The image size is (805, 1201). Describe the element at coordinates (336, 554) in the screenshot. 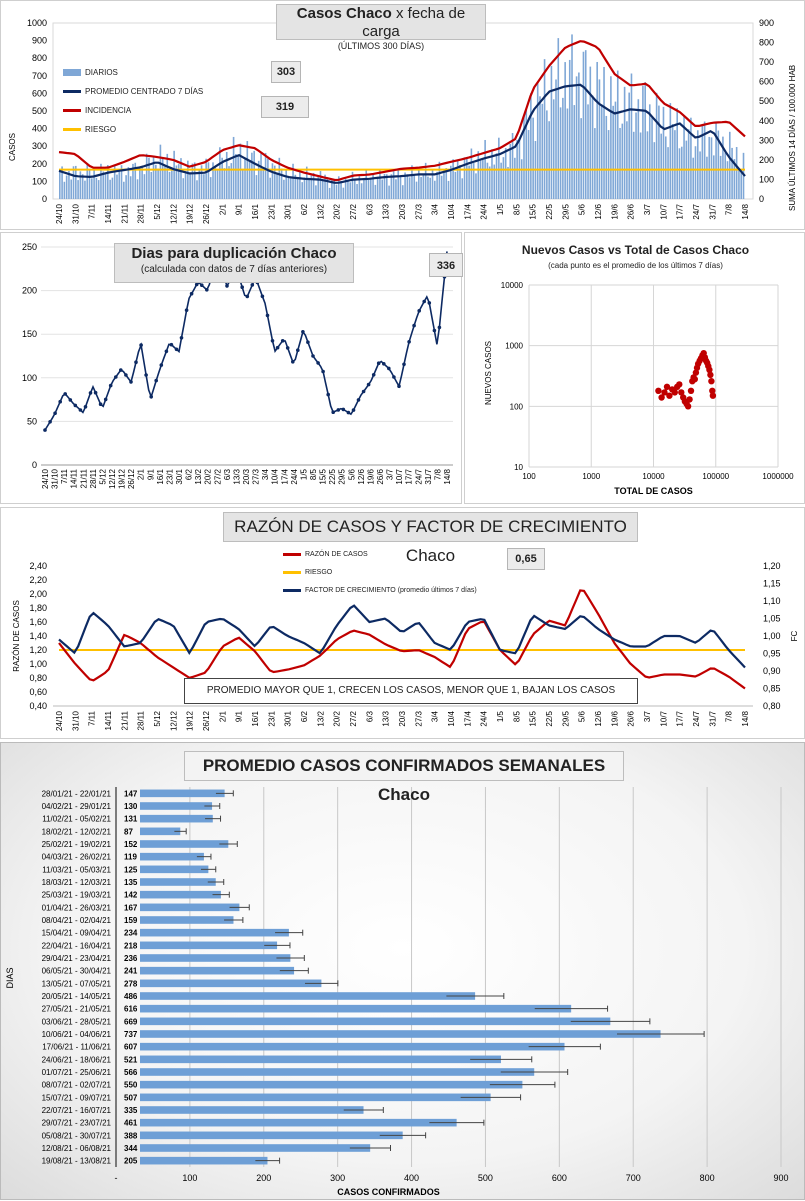

I see `legend-label: RAZÓN DE CASOS` at that location.